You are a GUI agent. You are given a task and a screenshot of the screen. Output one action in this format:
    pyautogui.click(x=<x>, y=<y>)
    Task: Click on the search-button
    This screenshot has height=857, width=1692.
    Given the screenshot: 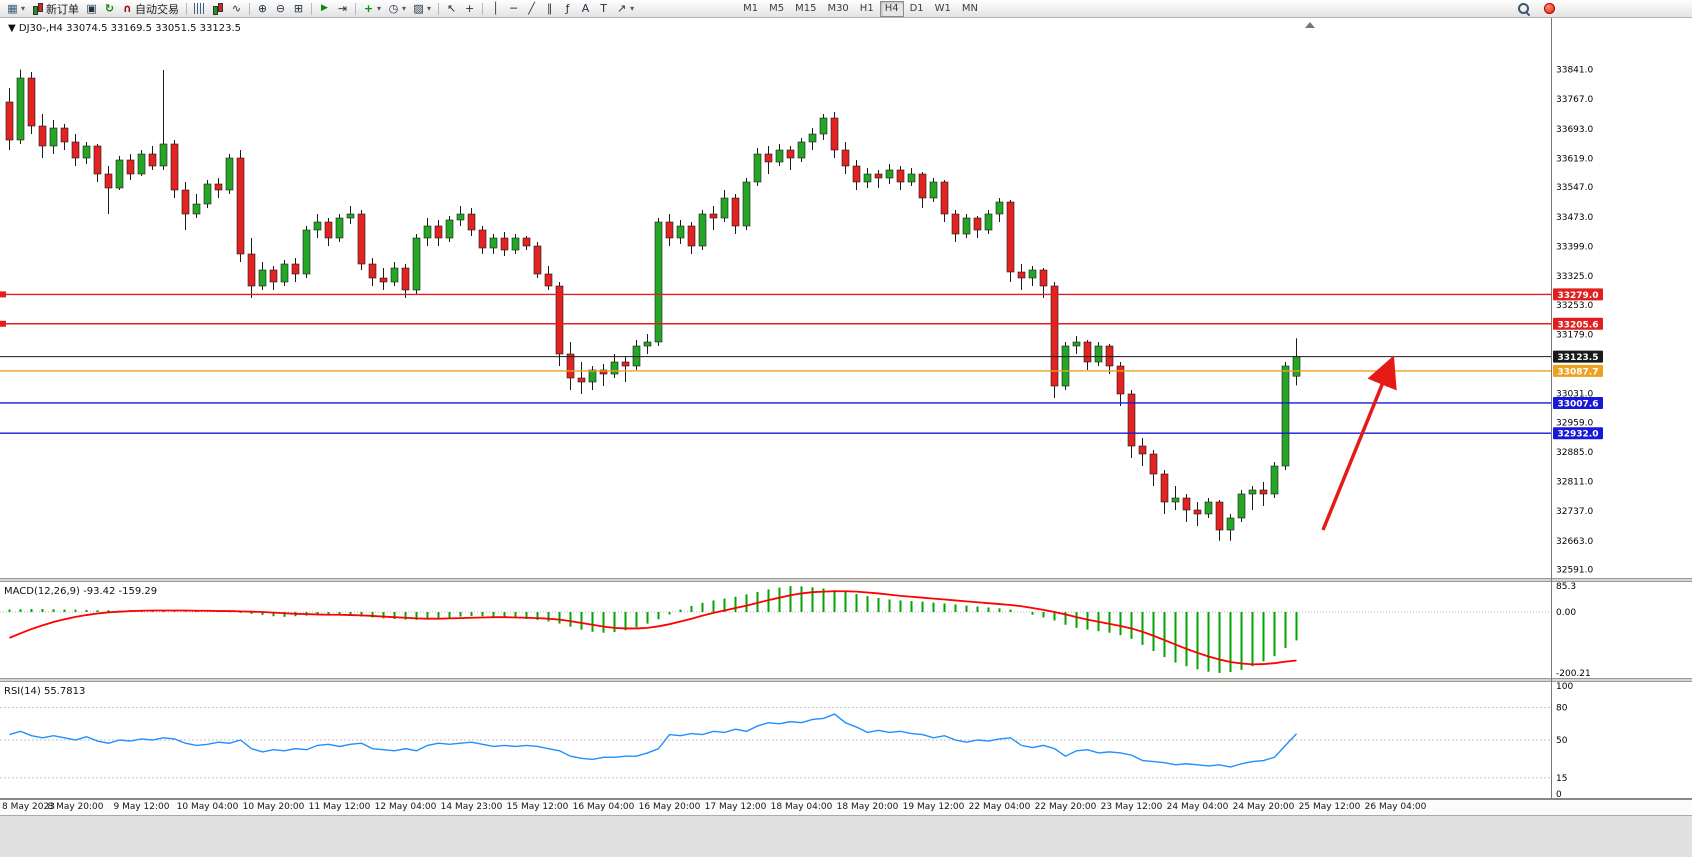 What is the action you would take?
    pyautogui.click(x=1523, y=8)
    